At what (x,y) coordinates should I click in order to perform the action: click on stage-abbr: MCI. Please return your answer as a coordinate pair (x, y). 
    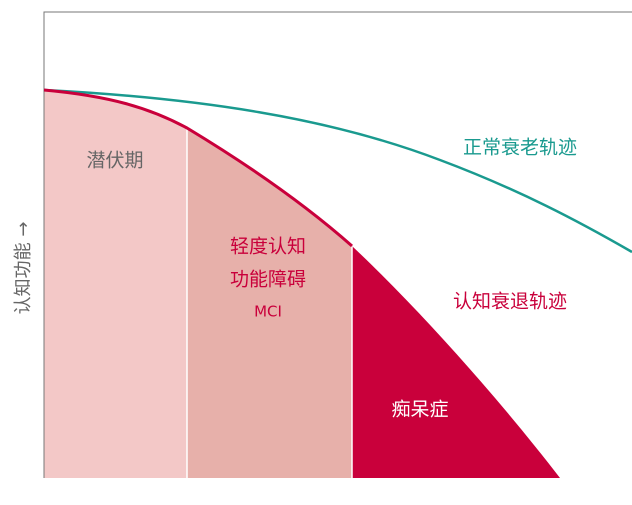
    Looking at the image, I should click on (268, 312).